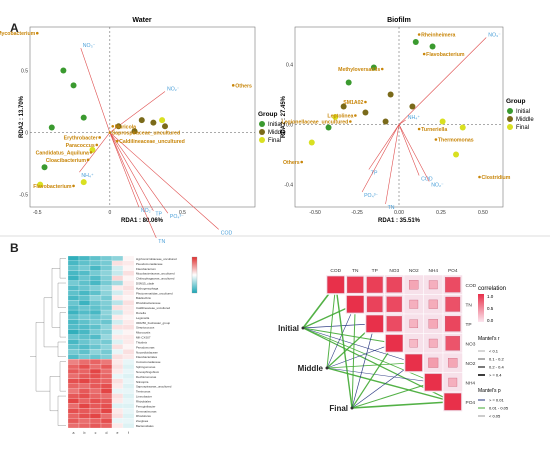 This screenshot has height=473, width=550. What do you see at coordinates (37, 213) in the screenshot?
I see `water-xtick-0: -0.5` at bounding box center [37, 213].